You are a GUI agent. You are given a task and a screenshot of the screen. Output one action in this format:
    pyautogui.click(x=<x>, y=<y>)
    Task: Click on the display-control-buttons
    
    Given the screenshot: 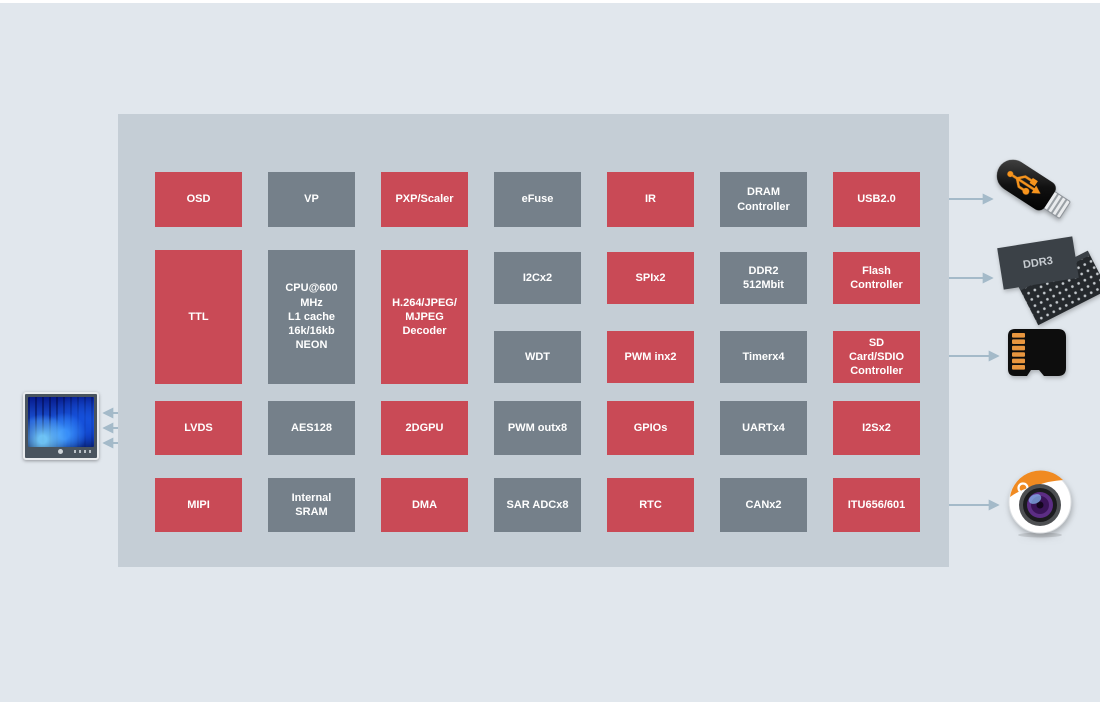 What is the action you would take?
    pyautogui.click(x=83, y=451)
    